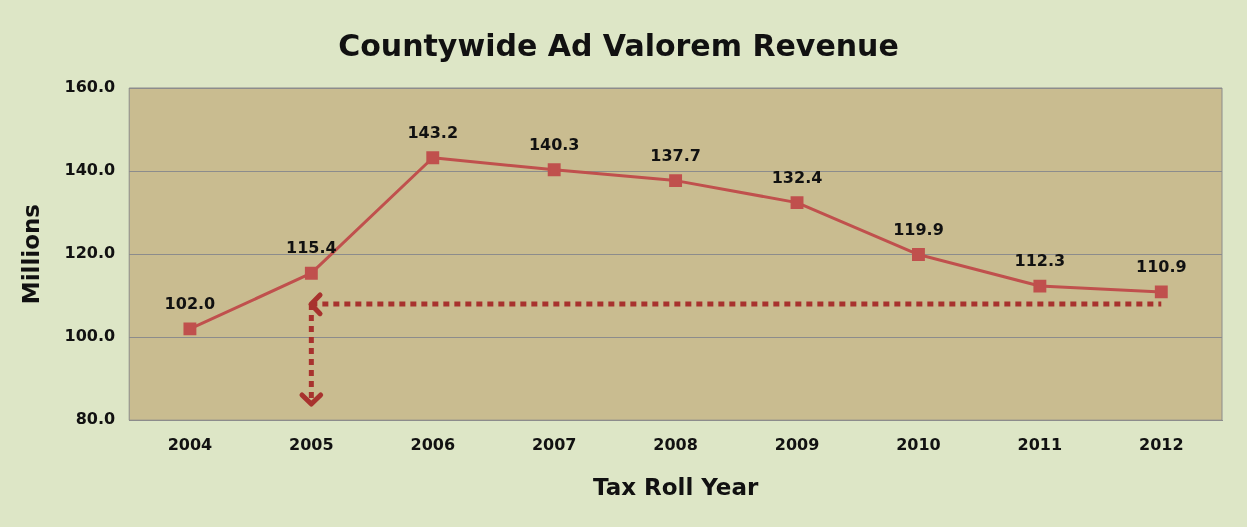 Image resolution: width=1247 pixels, height=527 pixels. What do you see at coordinates (554, 144) in the screenshot?
I see `data-label: 140.3` at bounding box center [554, 144].